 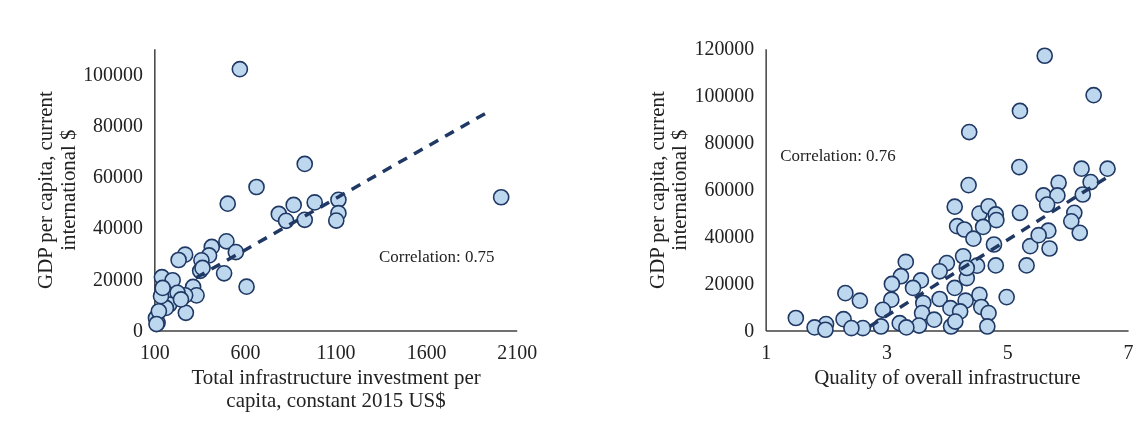 What do you see at coordinates (336, 388) in the screenshot?
I see `x-axis-title: Total infrastructure investment per capita, constant 2015 US$` at bounding box center [336, 388].